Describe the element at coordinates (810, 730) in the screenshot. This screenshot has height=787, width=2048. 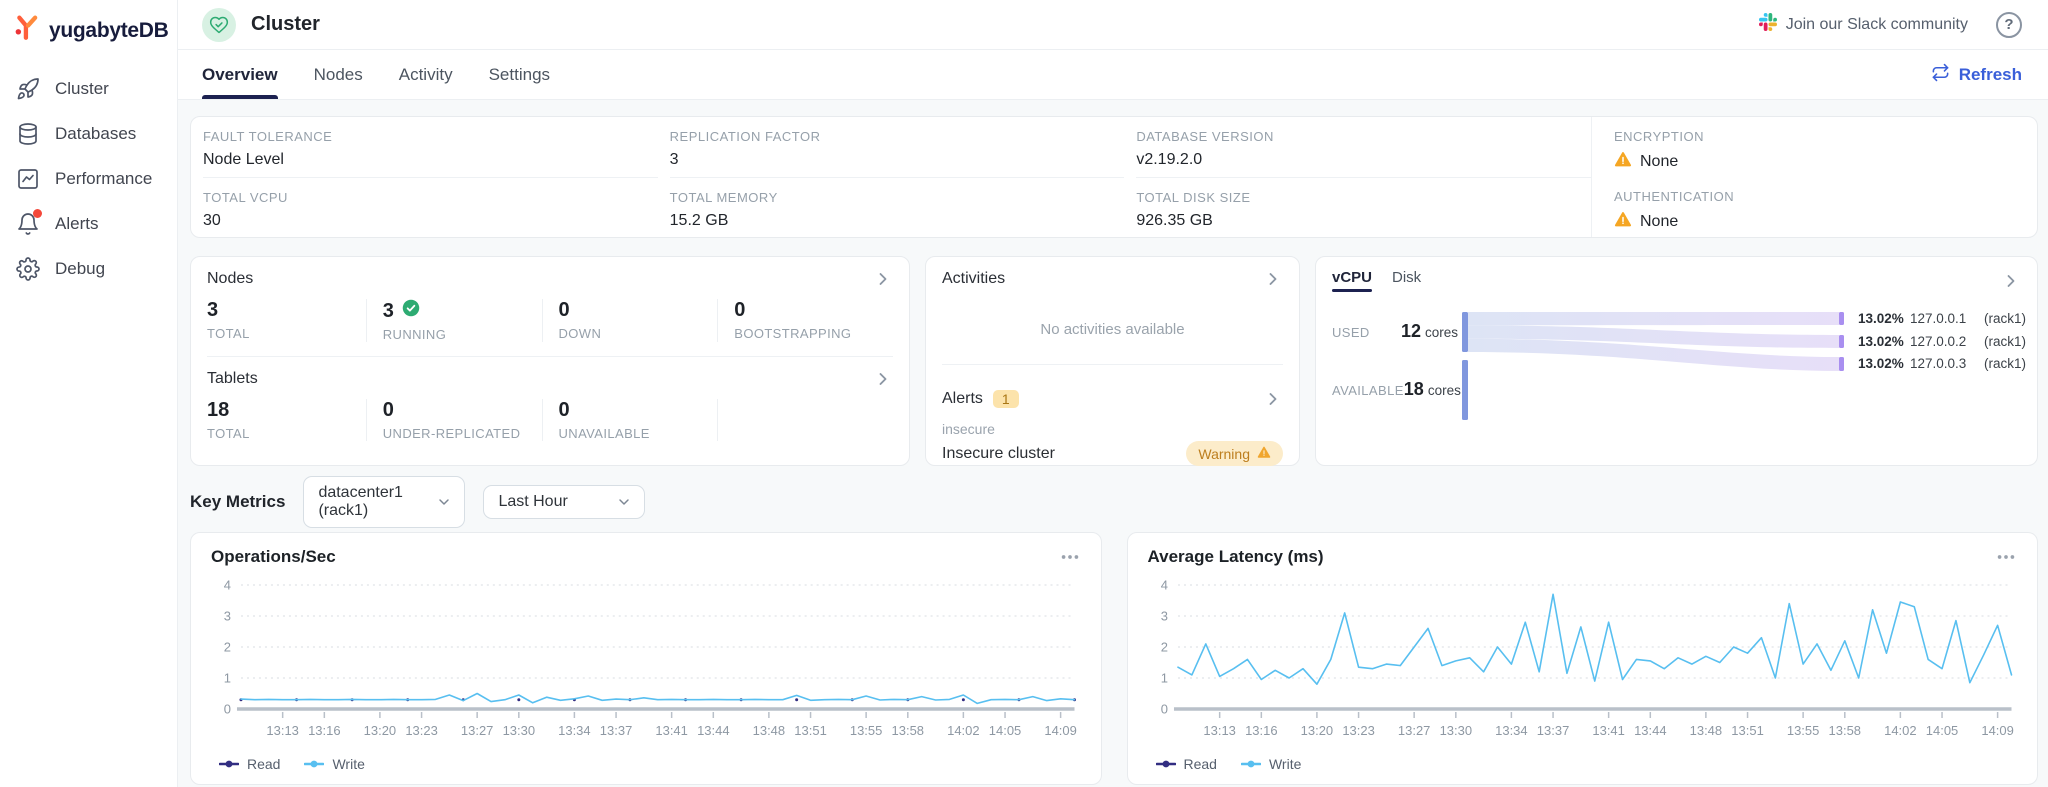
I see `svg-text: 13:51` at that location.